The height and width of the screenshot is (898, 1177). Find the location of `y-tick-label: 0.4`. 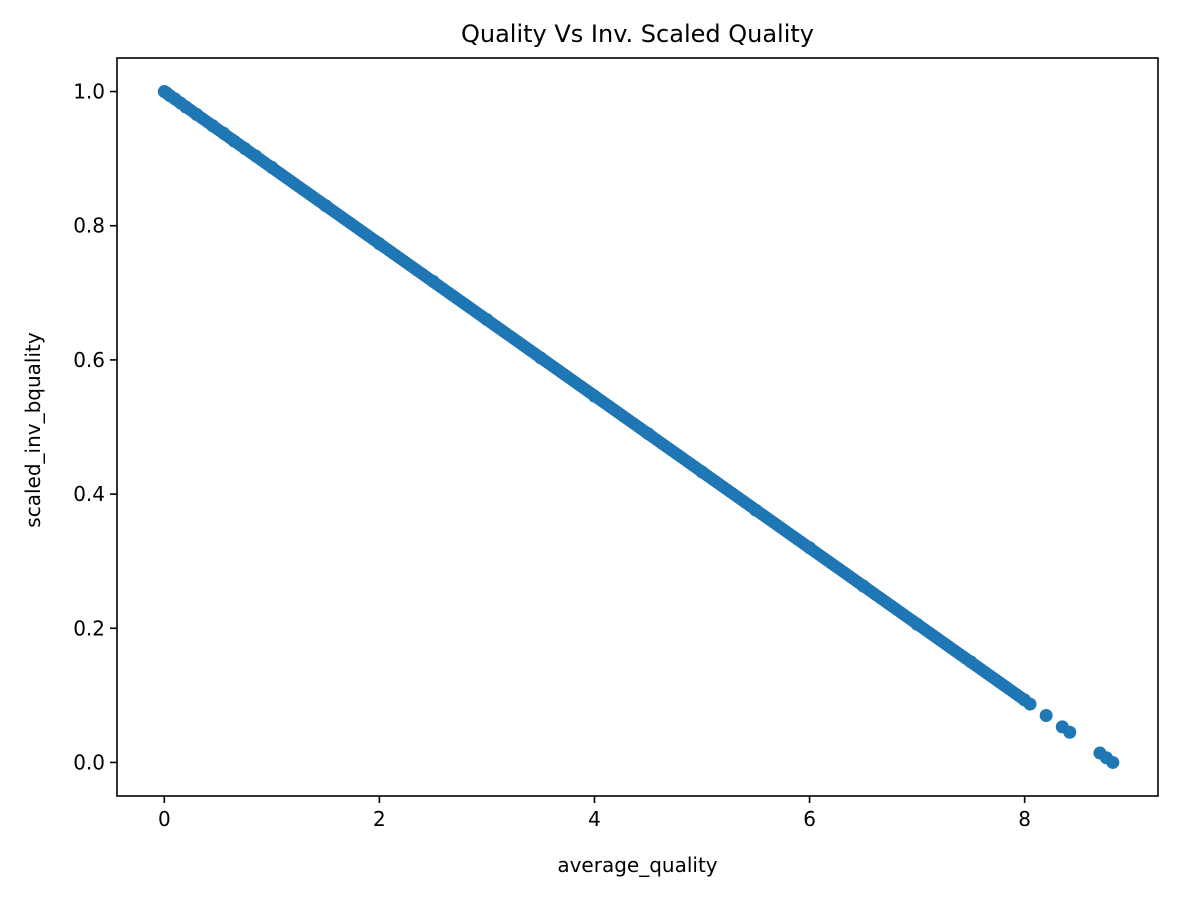

y-tick-label: 0.4 is located at coordinates (89, 494).